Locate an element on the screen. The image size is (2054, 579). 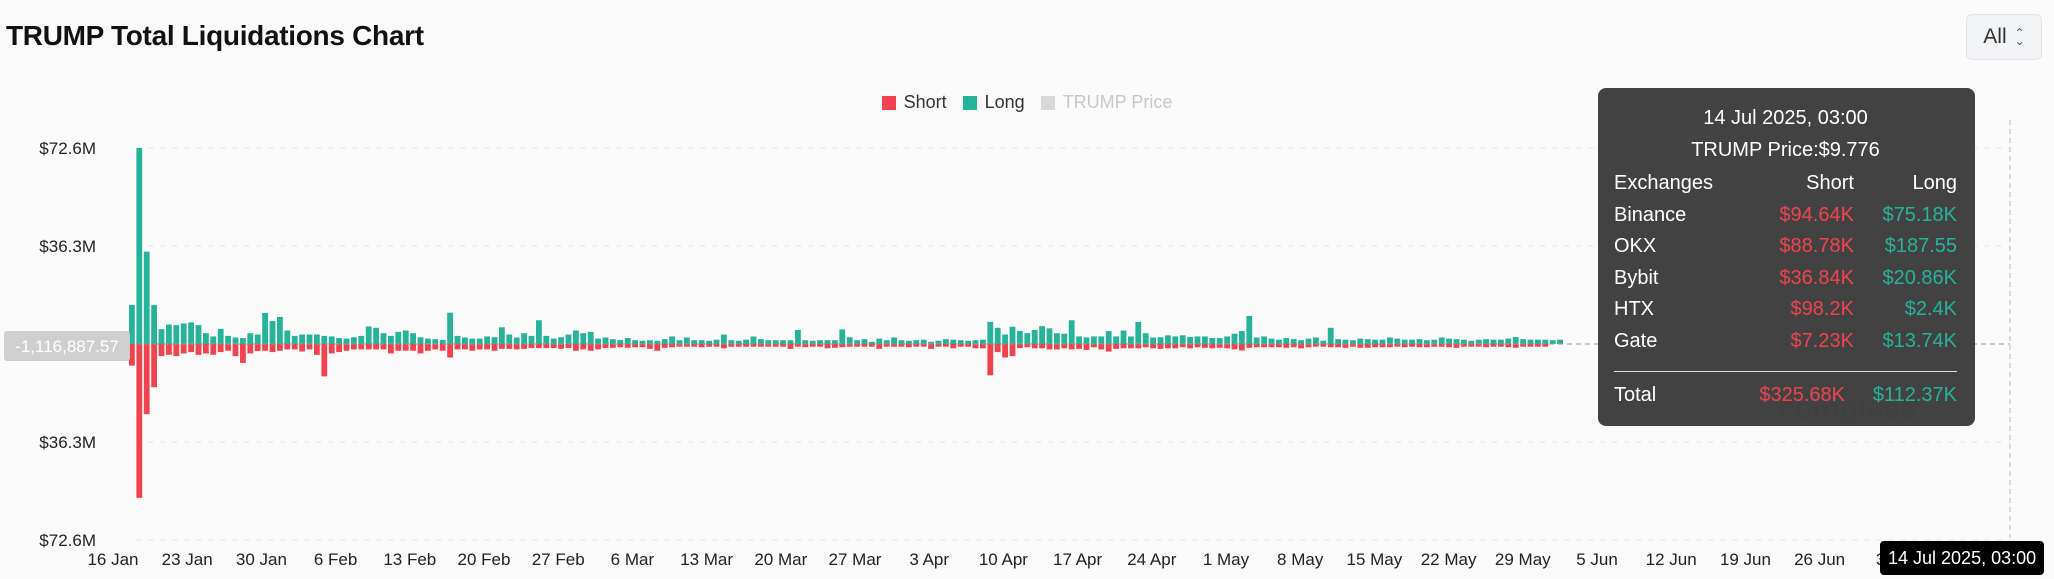
page-title: TRUMP Total Liquidations Chart is located at coordinates (215, 35).